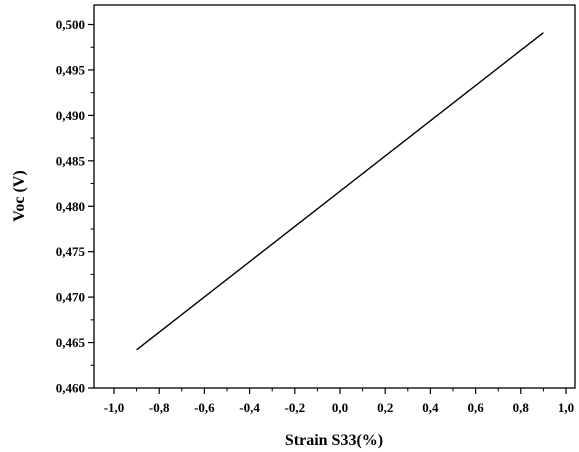  I want to click on x-tick-label: -0,6, so click(204, 407).